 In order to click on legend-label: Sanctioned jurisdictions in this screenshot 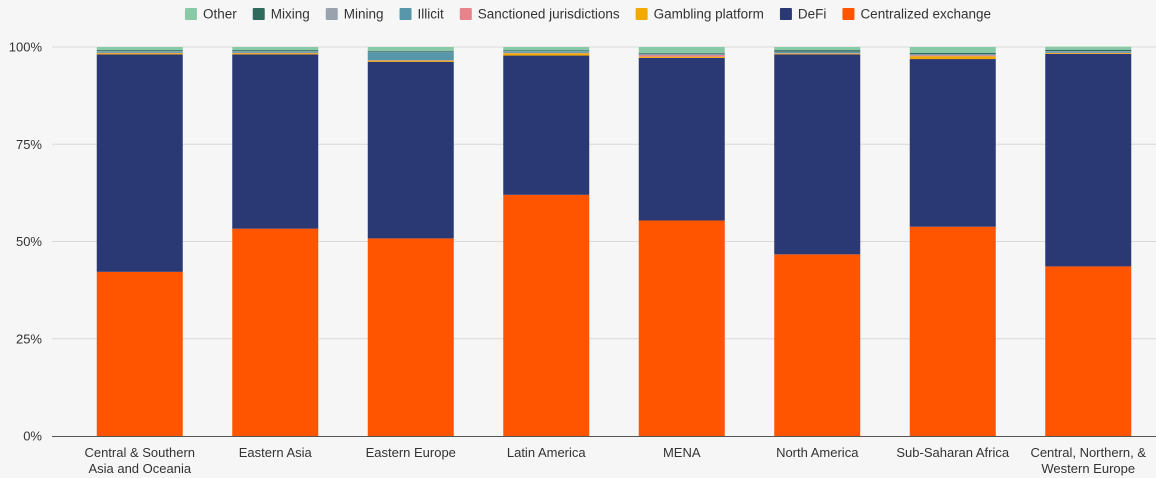, I will do `click(549, 14)`.